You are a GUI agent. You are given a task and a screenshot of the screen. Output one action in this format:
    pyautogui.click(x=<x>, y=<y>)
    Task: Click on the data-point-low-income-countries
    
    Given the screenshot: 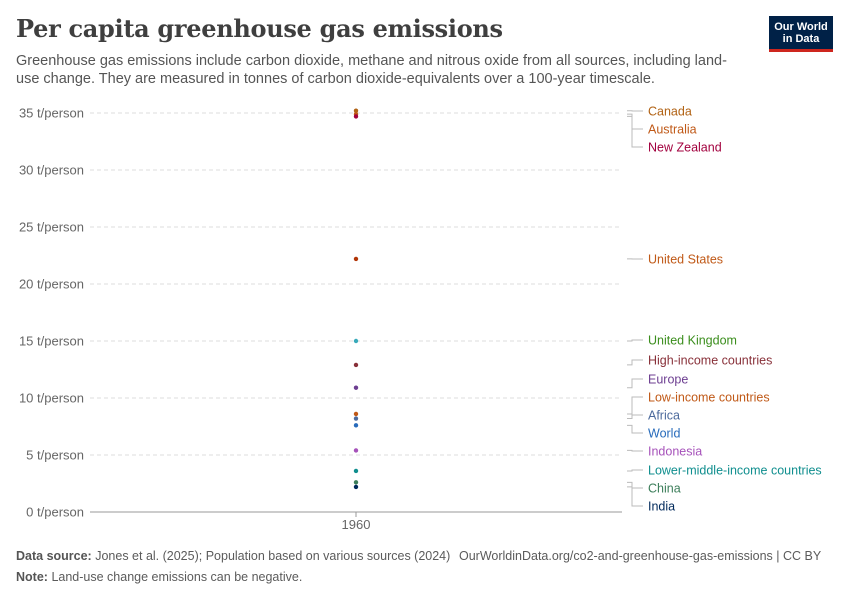 What is the action you would take?
    pyautogui.click(x=356, y=414)
    